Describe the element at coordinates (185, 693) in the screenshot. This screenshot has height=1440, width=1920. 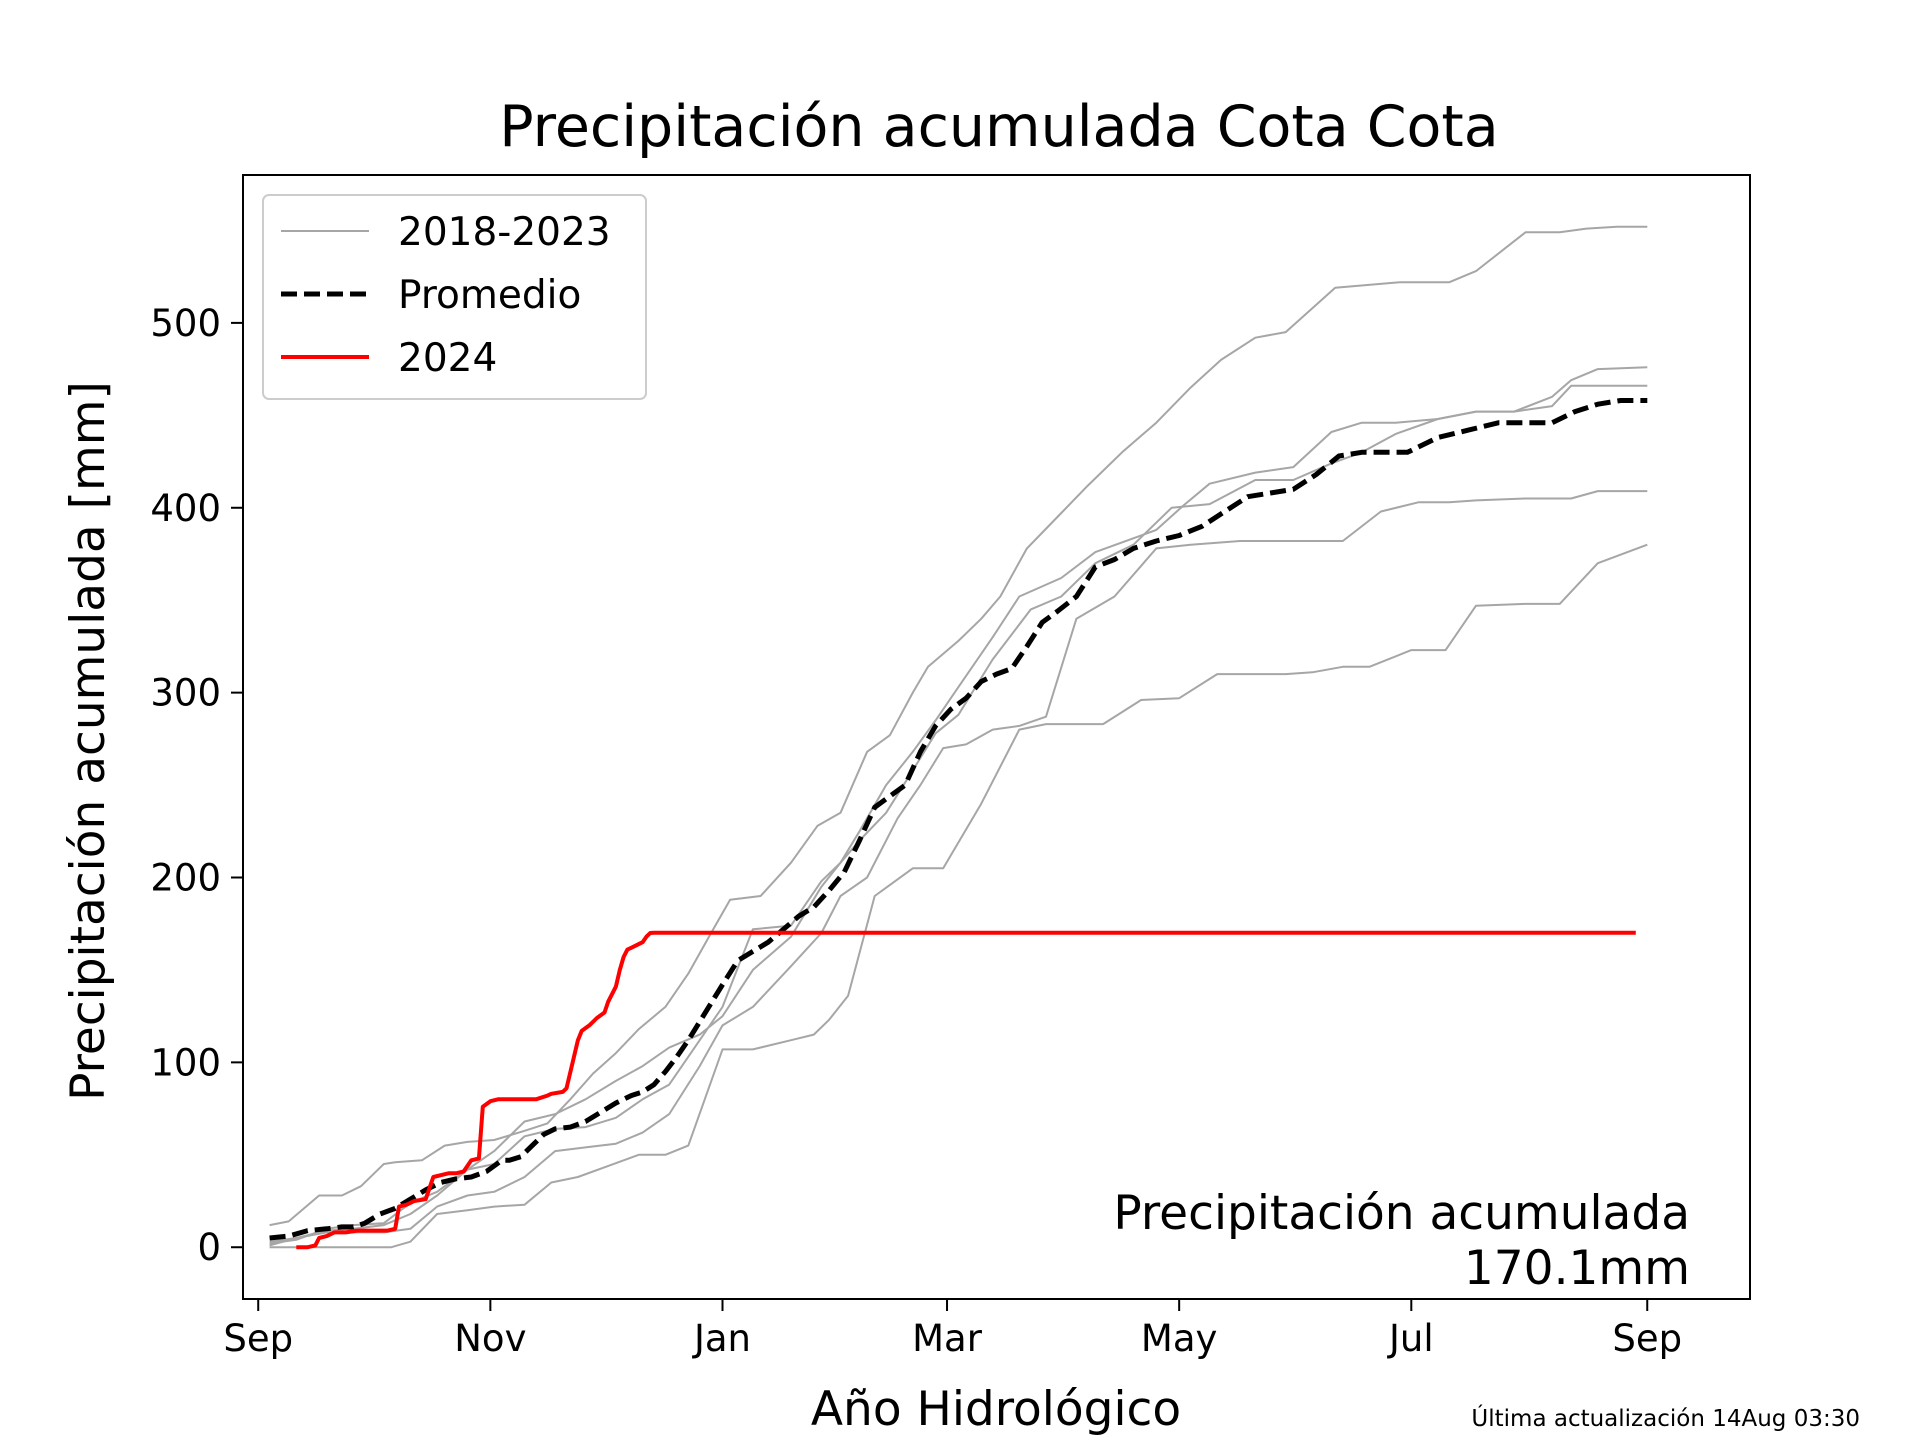
I see `y-tick-label: 300` at that location.